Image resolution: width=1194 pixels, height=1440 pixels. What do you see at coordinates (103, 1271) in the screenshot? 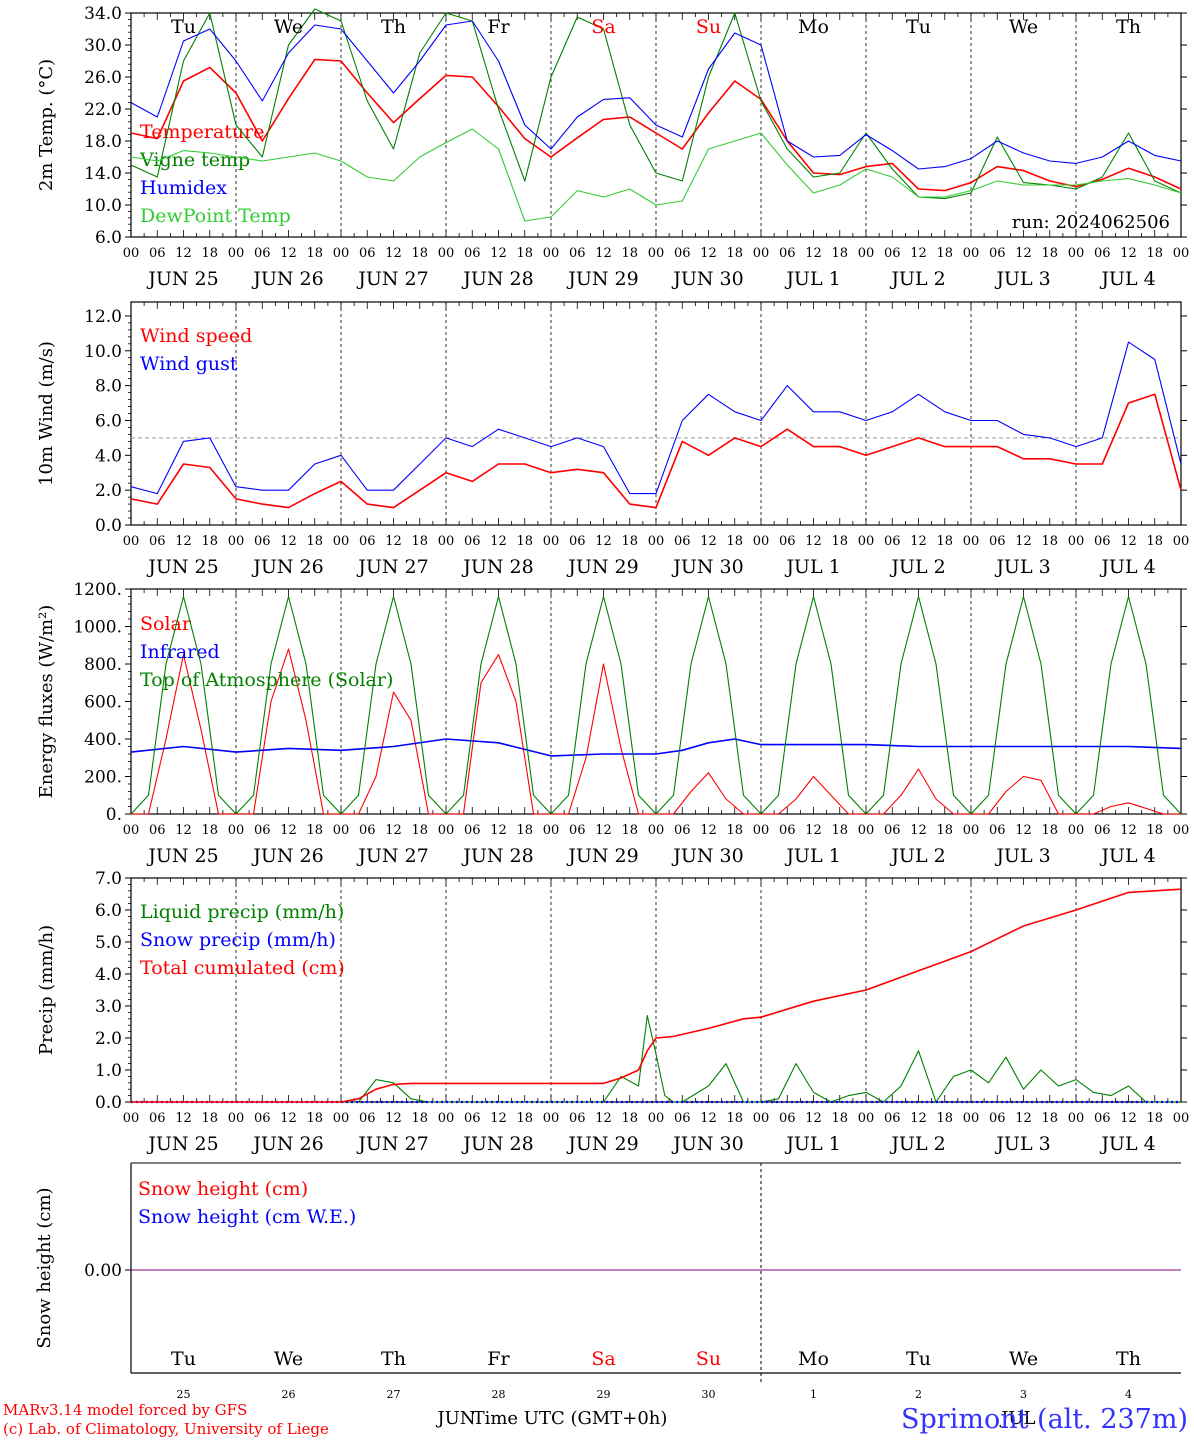
I see `y-tick-label: 0.00` at bounding box center [103, 1271].